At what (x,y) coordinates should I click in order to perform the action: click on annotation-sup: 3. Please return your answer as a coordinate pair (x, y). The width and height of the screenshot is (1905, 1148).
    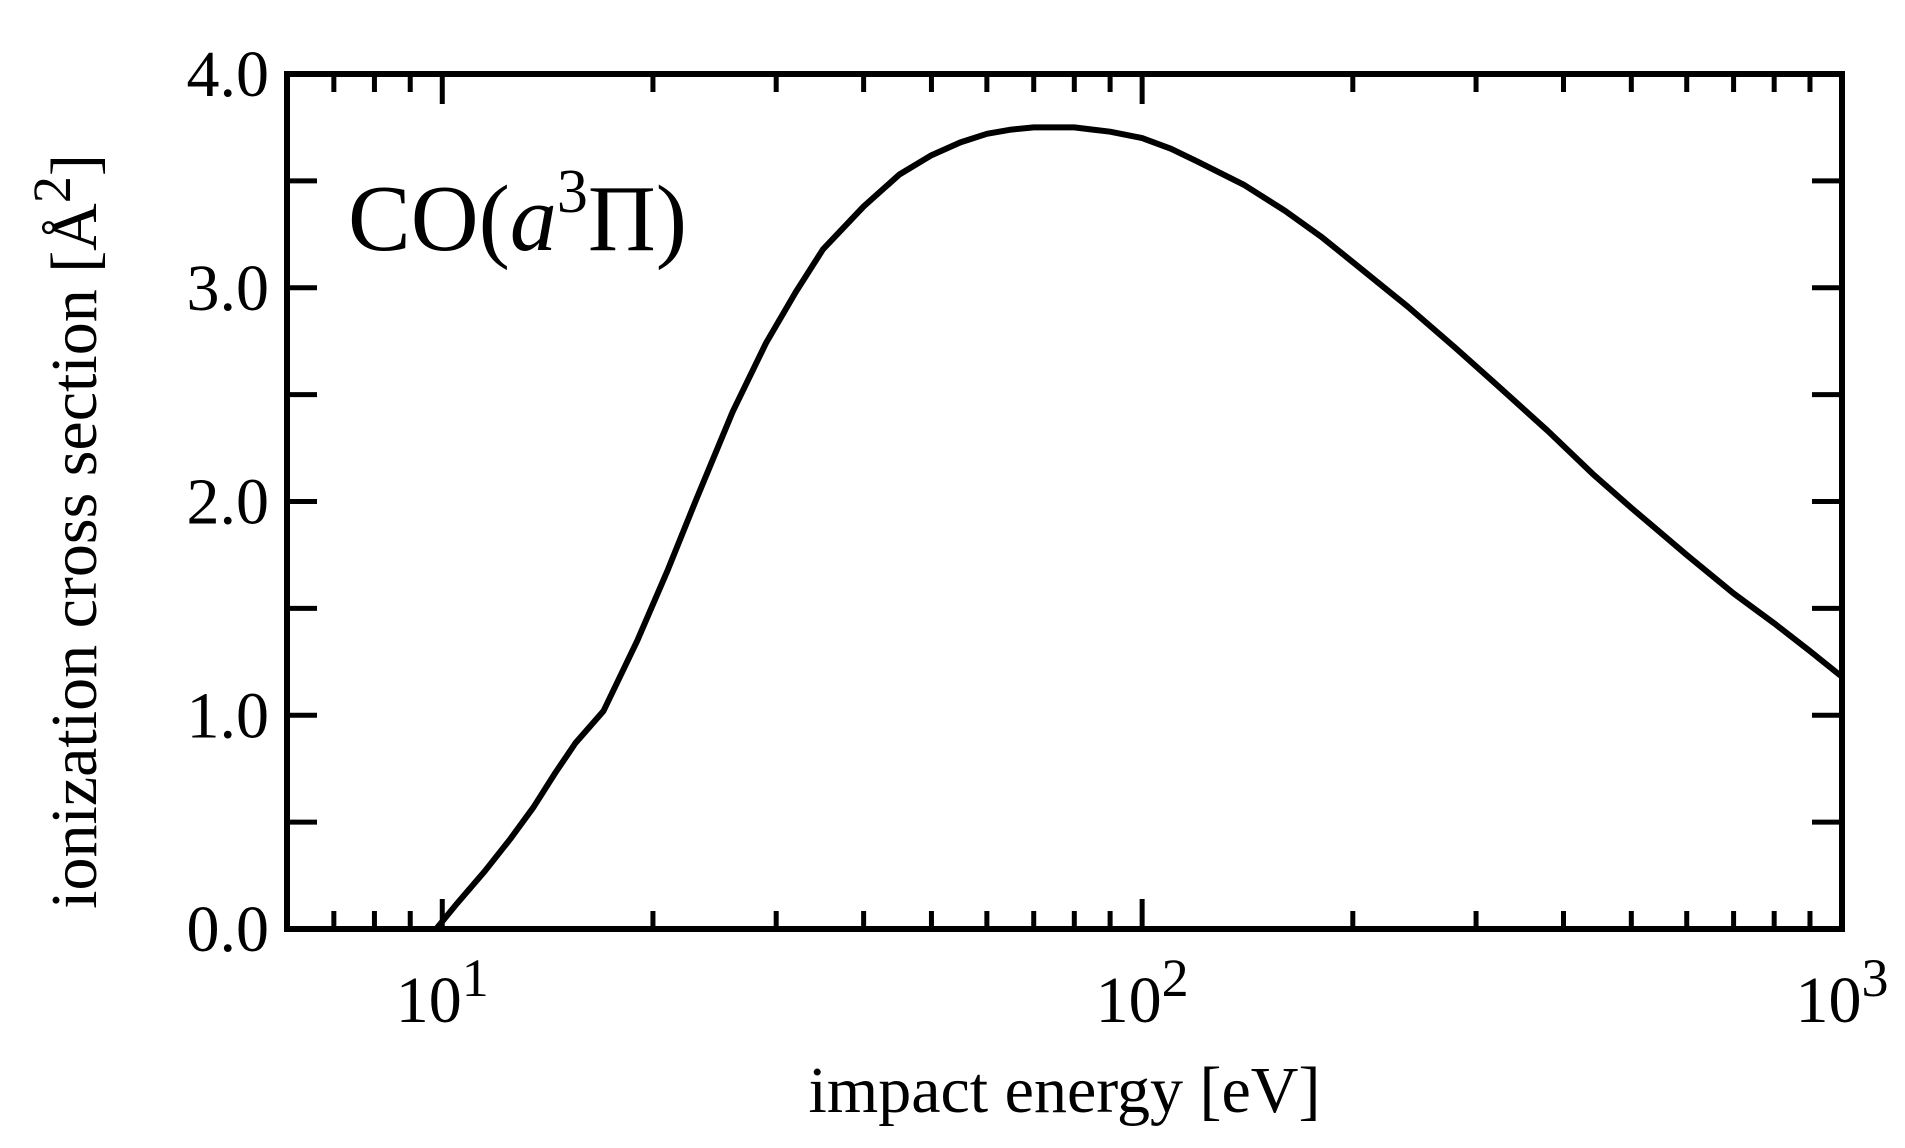
    Looking at the image, I should click on (572, 192).